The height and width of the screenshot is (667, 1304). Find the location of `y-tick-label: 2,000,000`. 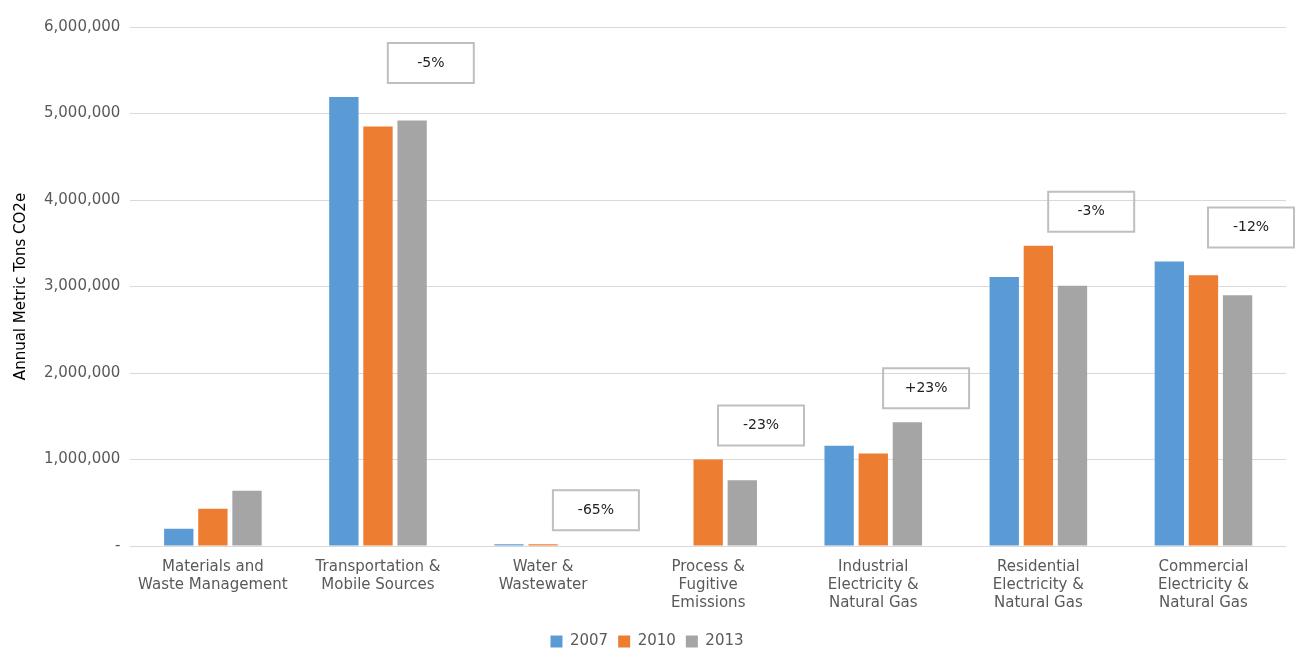

y-tick-label: 2,000,000 is located at coordinates (82, 371).